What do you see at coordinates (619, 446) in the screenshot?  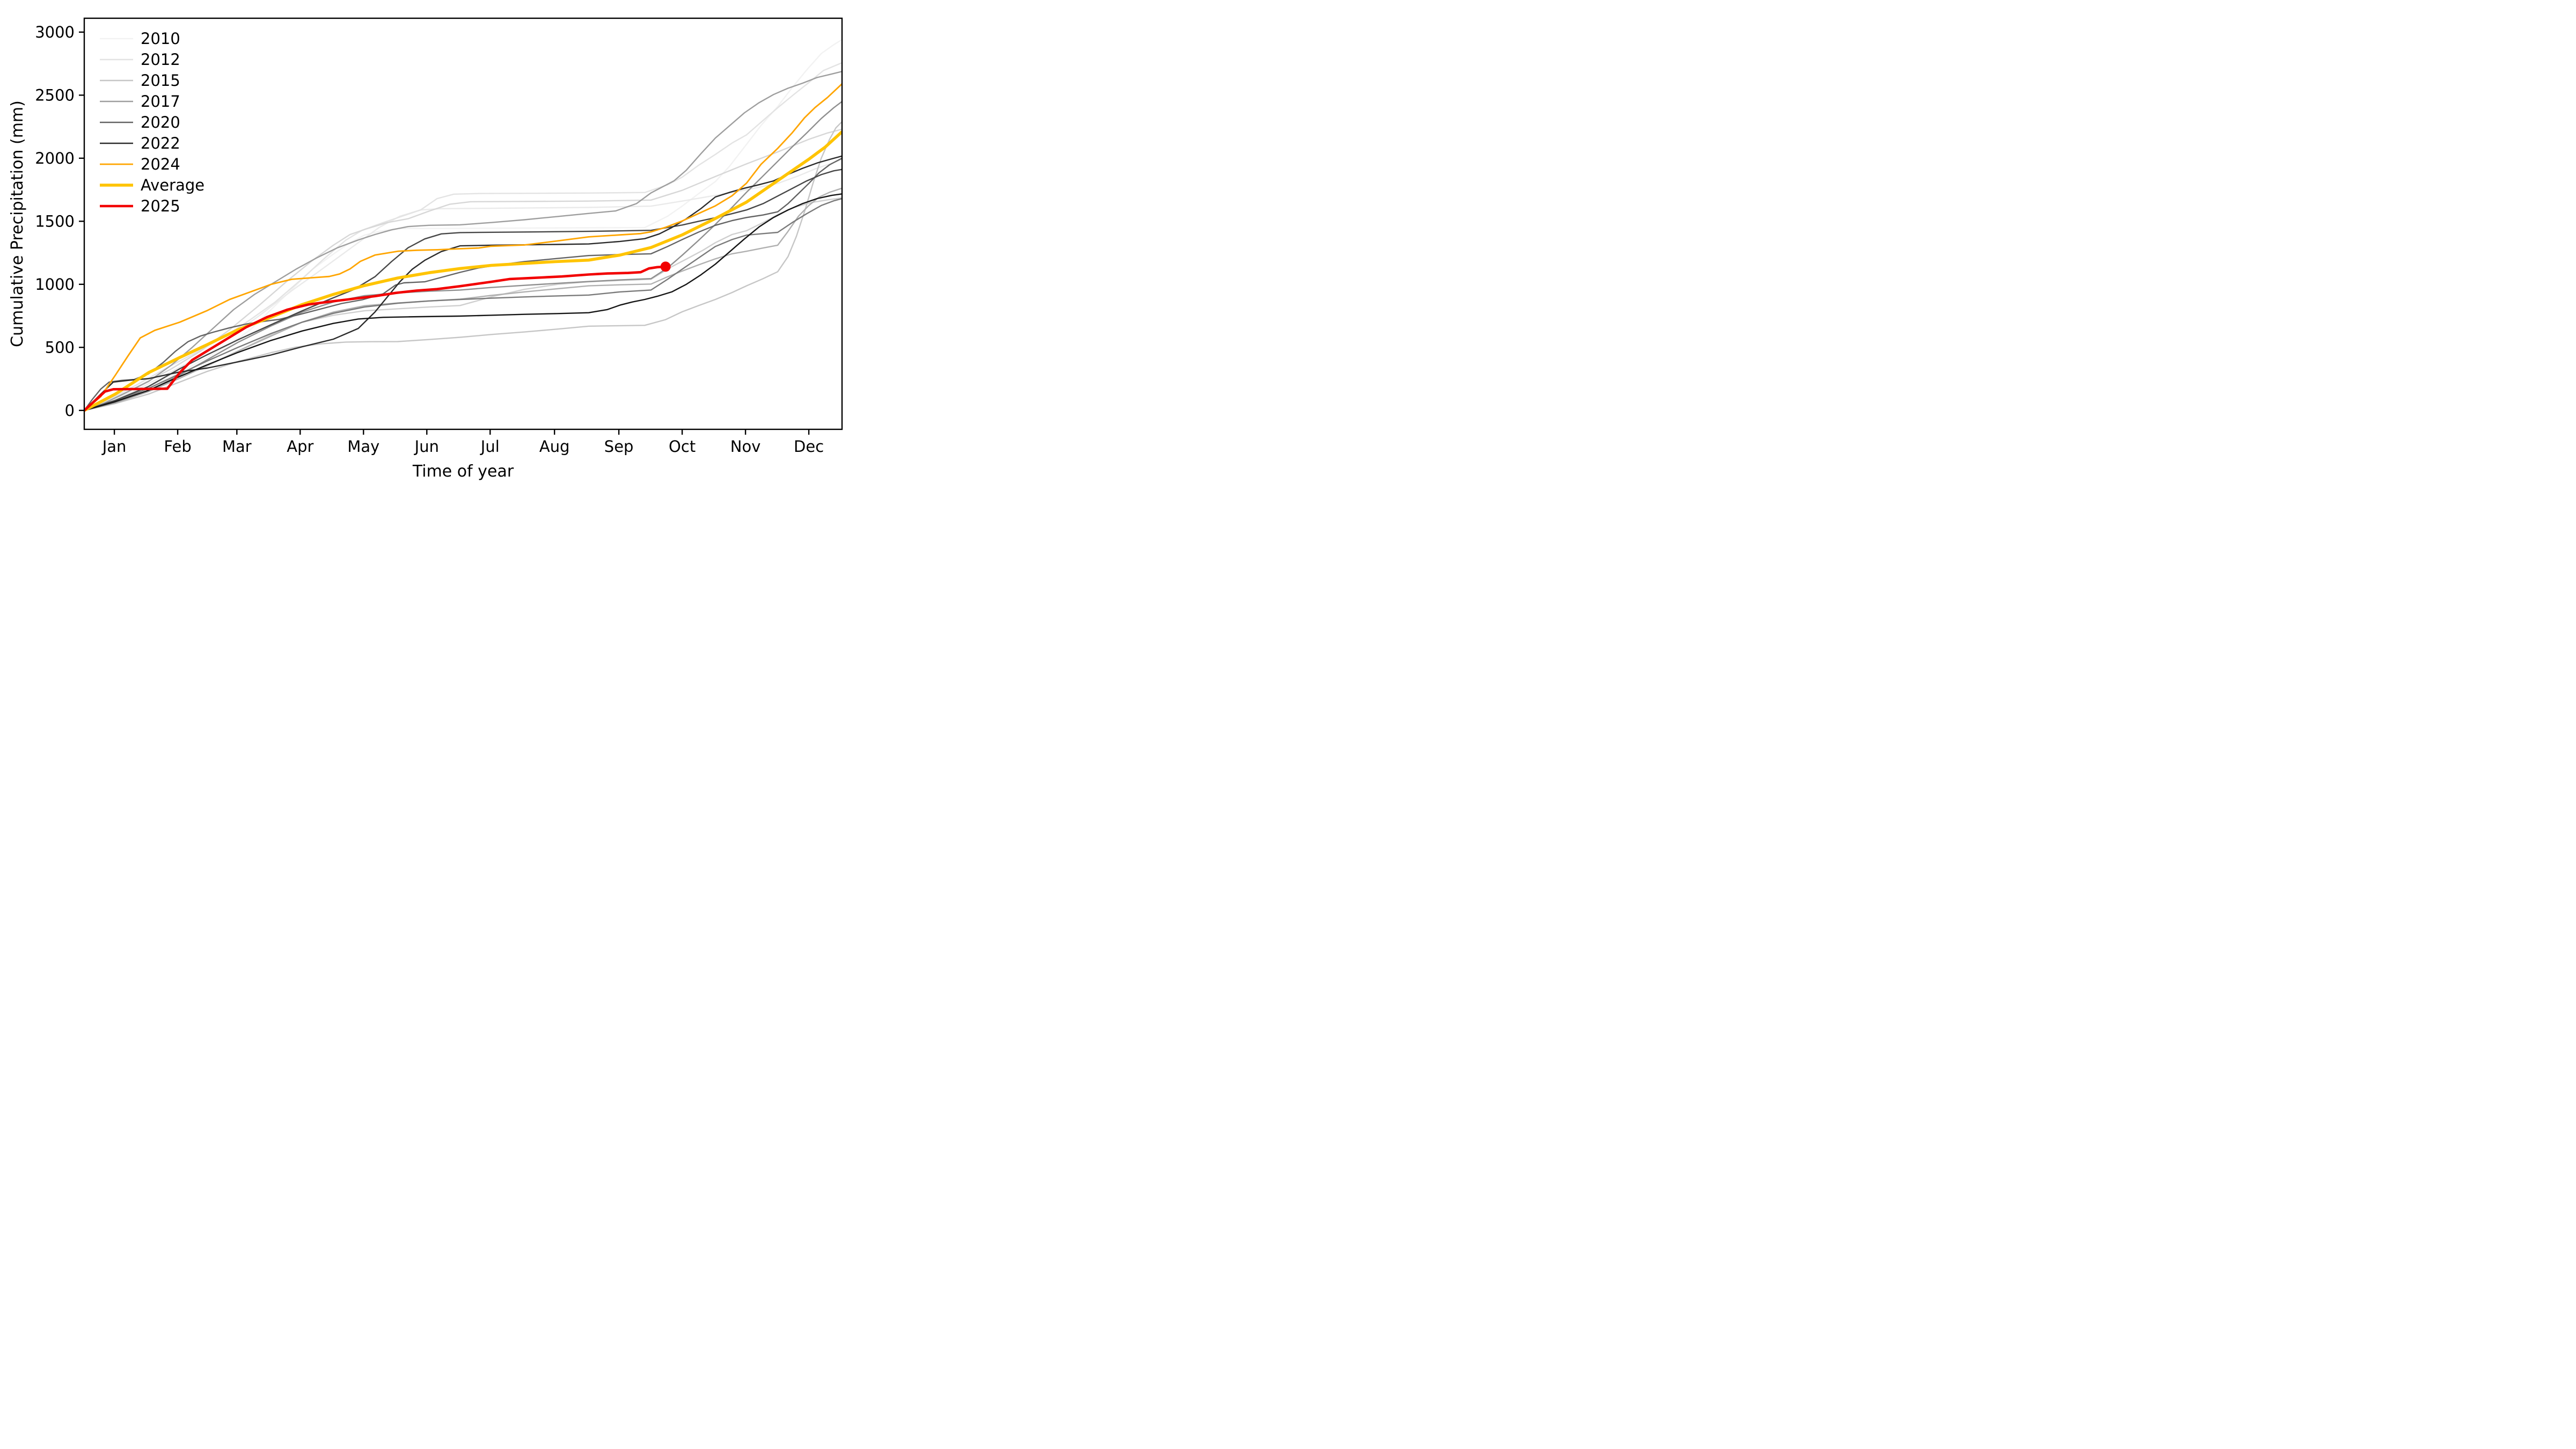 I see `x-tick-label-sep: Sep` at bounding box center [619, 446].